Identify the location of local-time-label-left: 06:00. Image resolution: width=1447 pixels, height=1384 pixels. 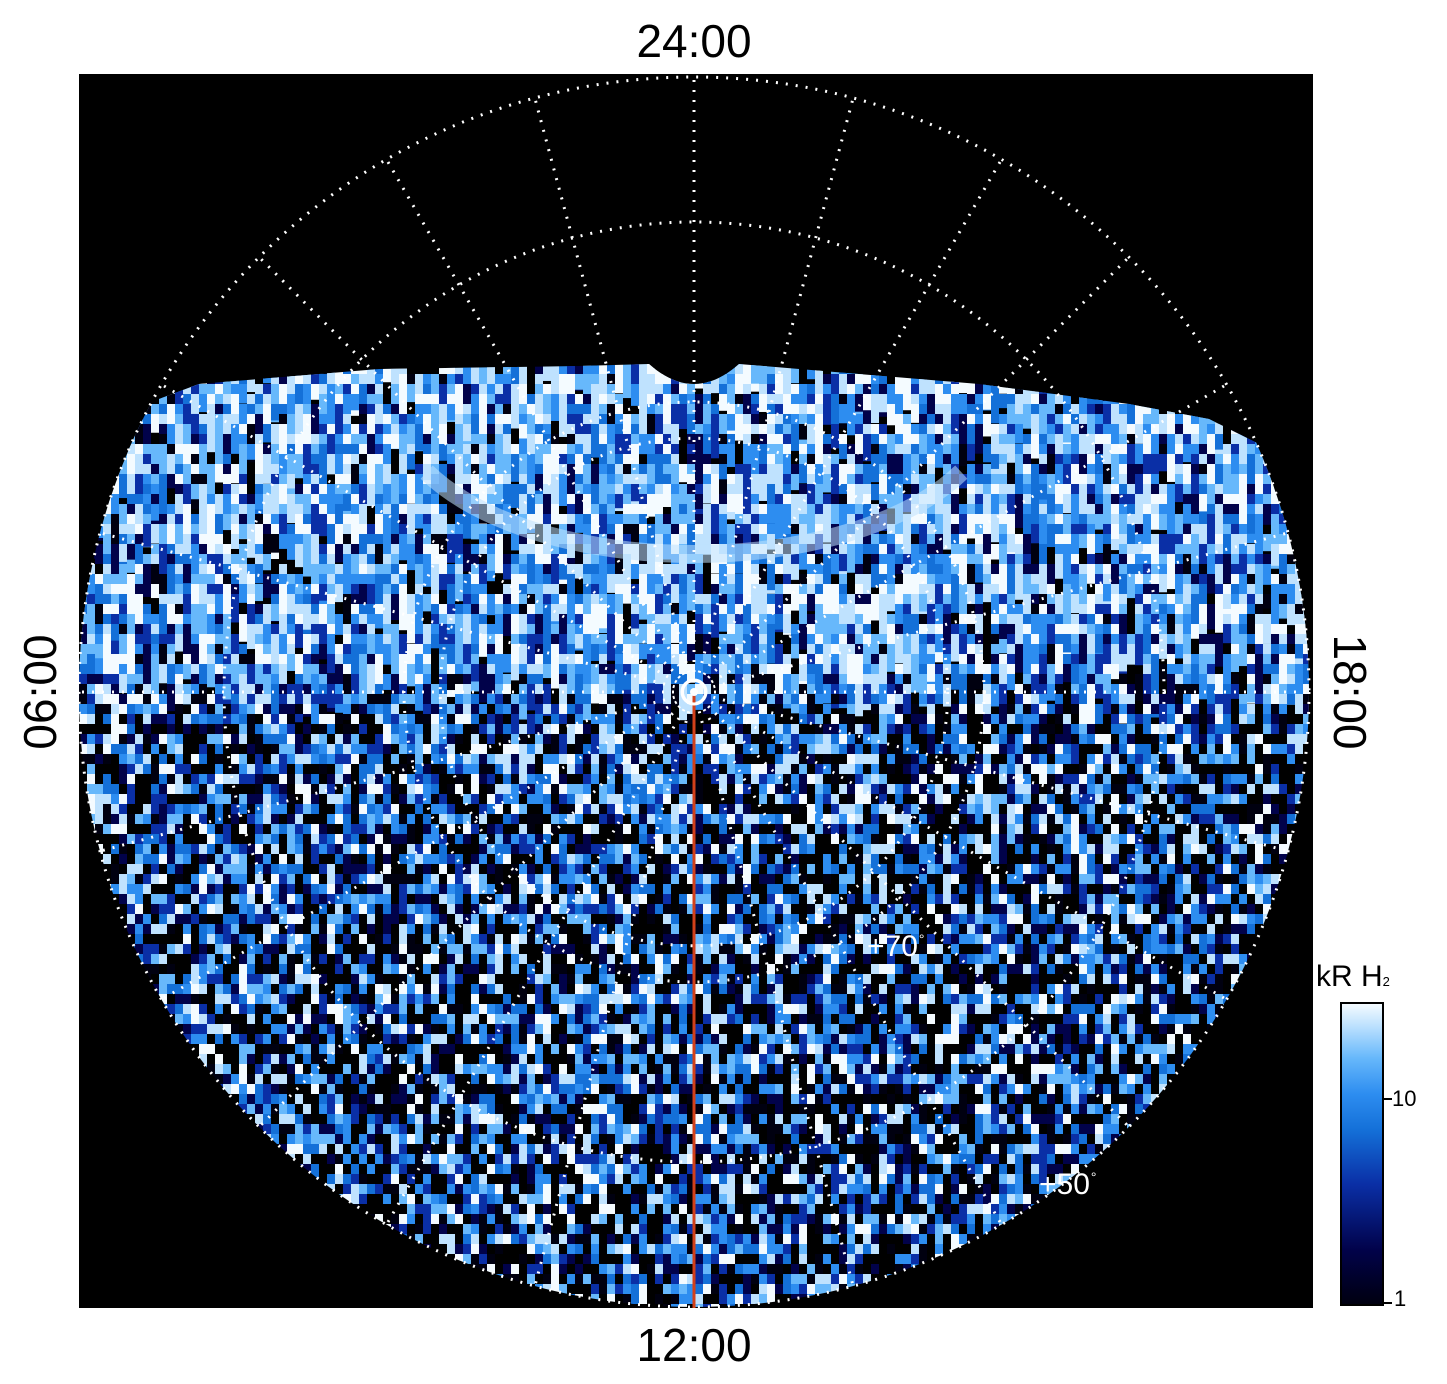
(40, 692).